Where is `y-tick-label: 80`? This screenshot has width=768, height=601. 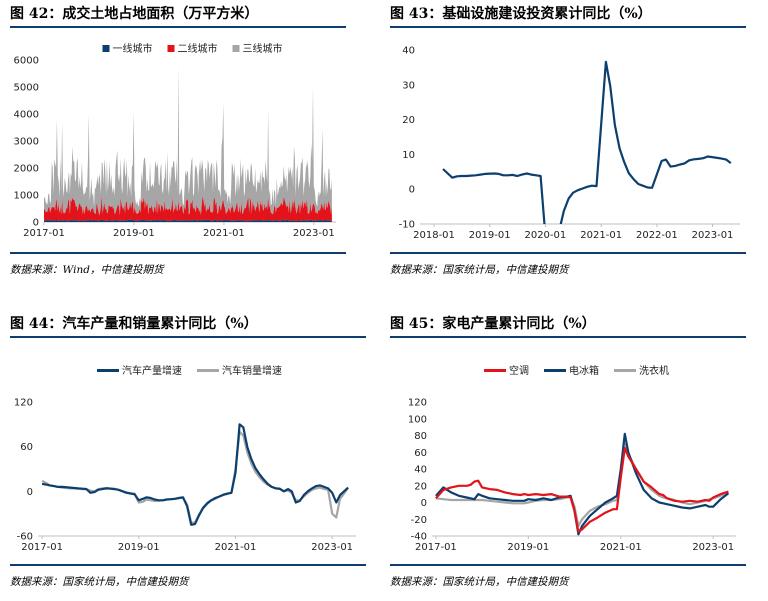
y-tick-label: 80 is located at coordinates (420, 436).